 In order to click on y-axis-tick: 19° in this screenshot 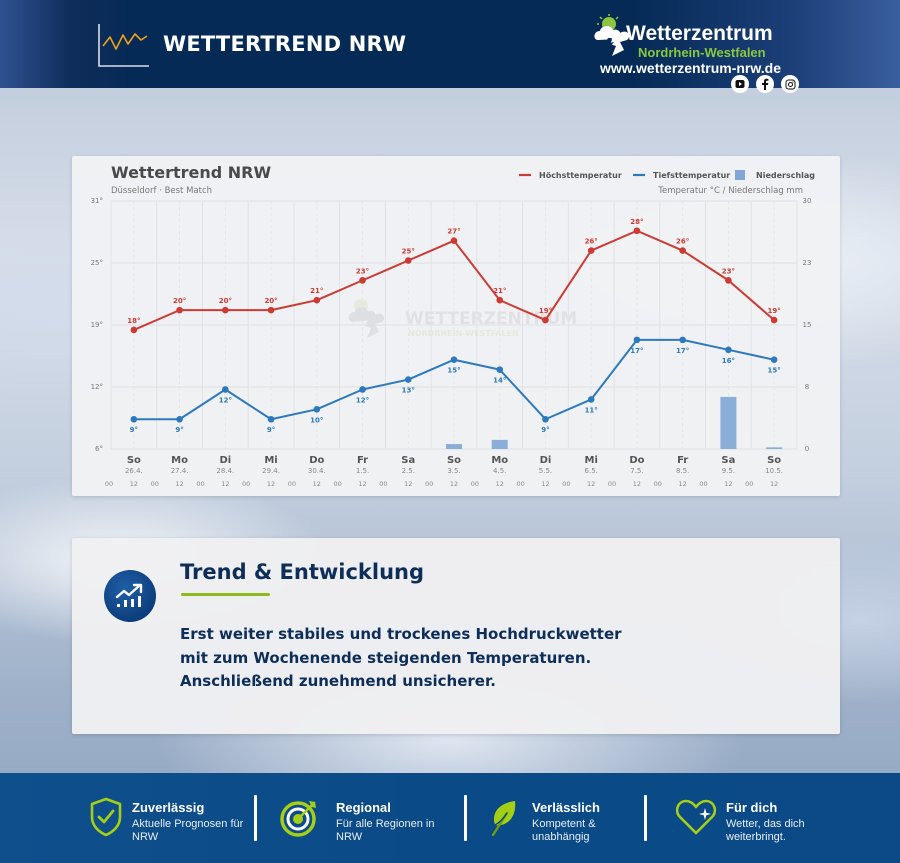, I will do `click(97, 325)`.